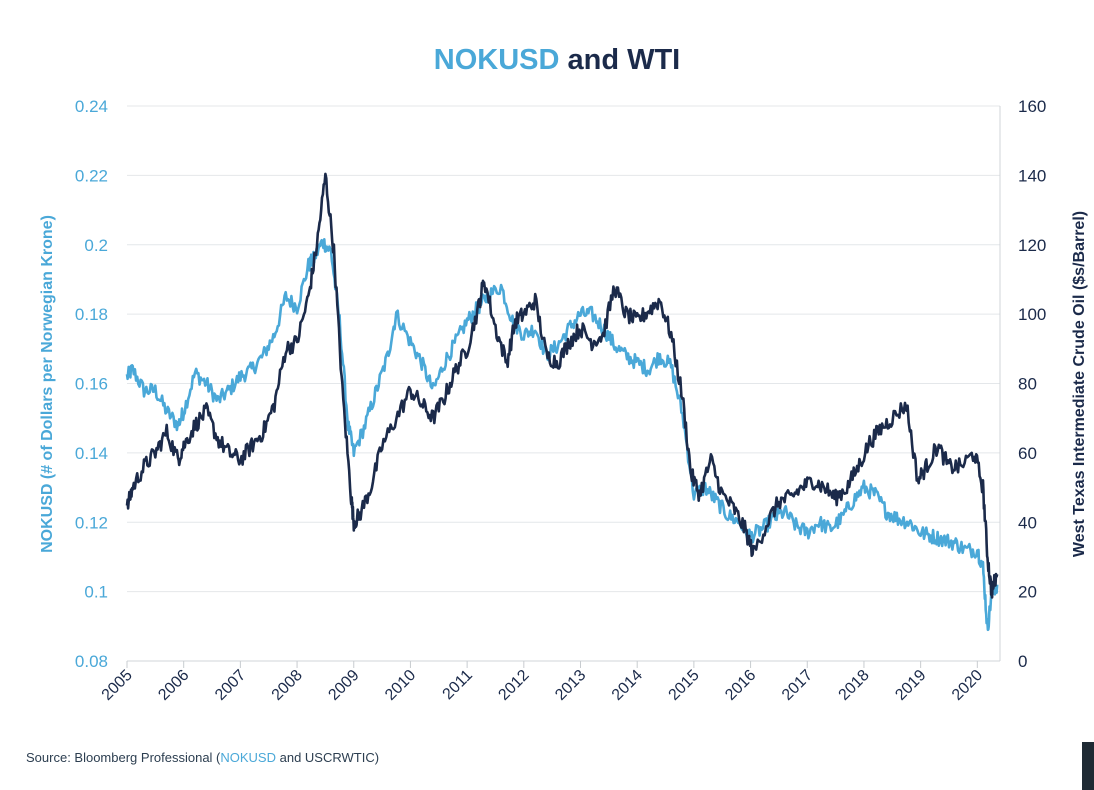 The image size is (1094, 790). I want to click on y-tick-left: 0.2, so click(96, 245).